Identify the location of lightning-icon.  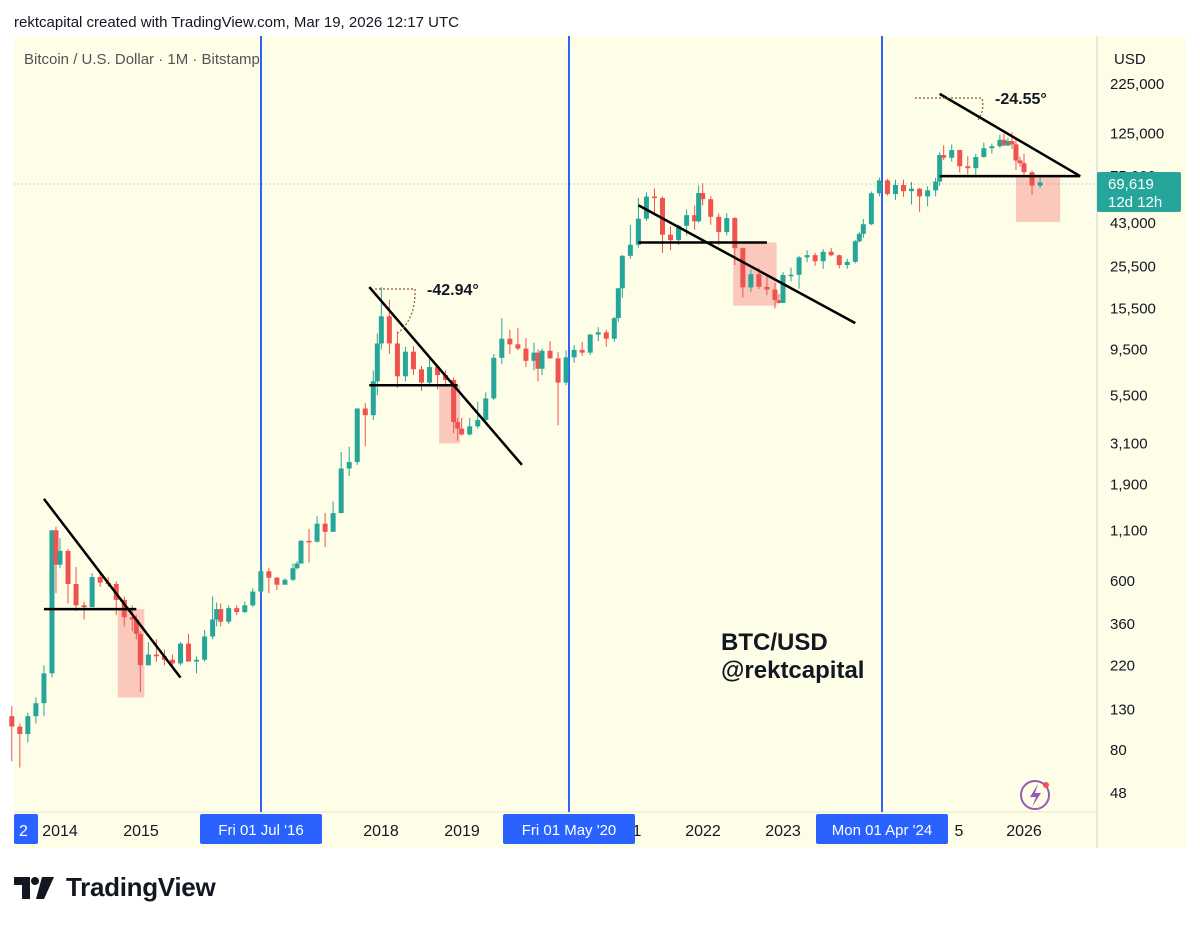
(1035, 795).